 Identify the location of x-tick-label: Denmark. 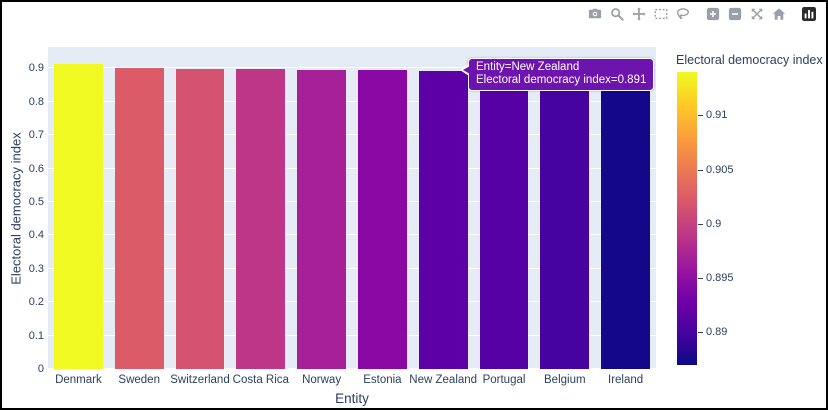
(78, 380).